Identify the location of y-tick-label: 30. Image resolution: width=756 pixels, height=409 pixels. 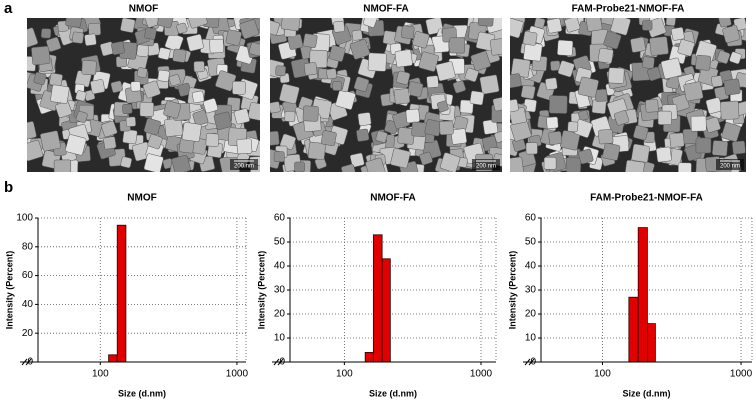
(280, 290).